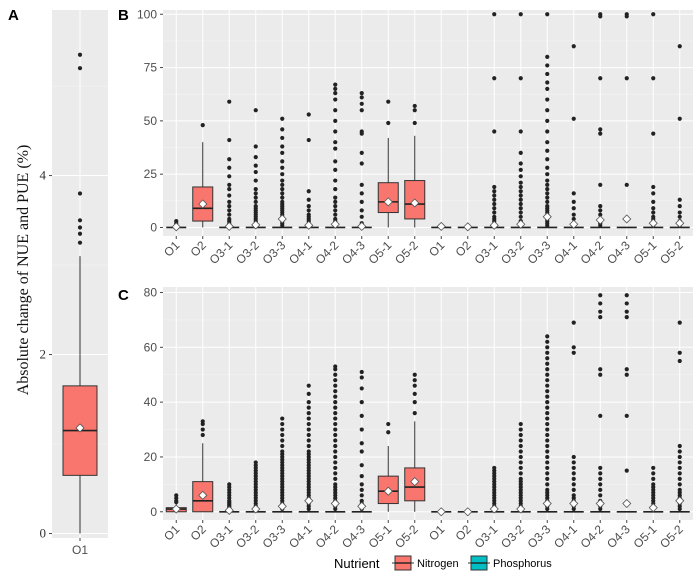  I want to click on panel-a-boxes, so click(80, 293).